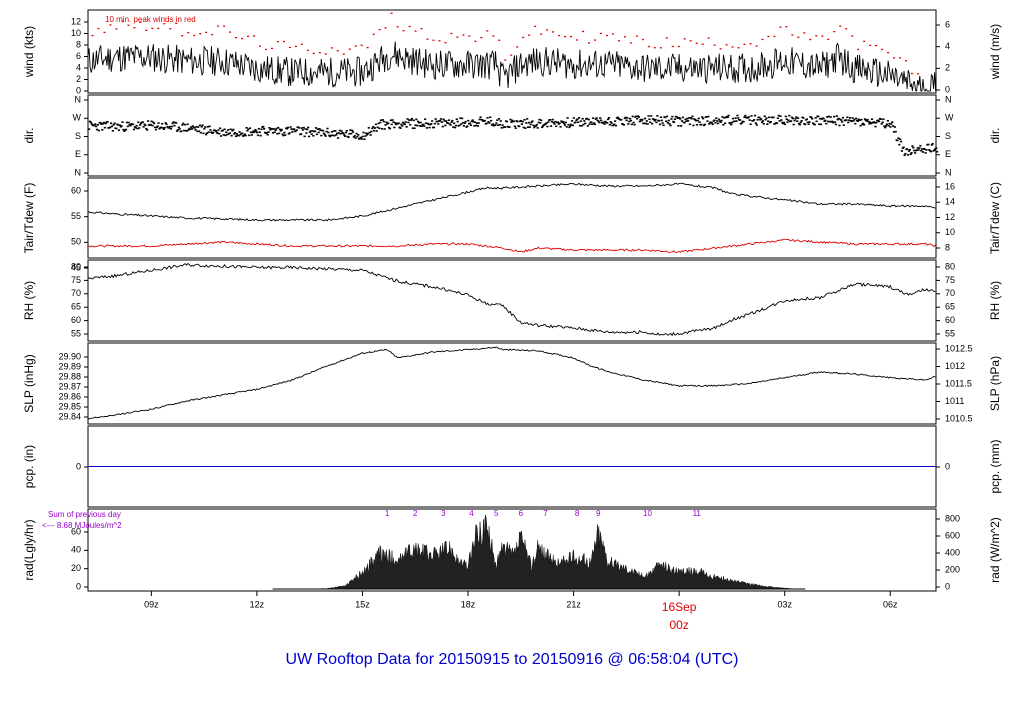  Describe the element at coordinates (950, 266) in the screenshot. I see `right-tick-label: 80` at that location.